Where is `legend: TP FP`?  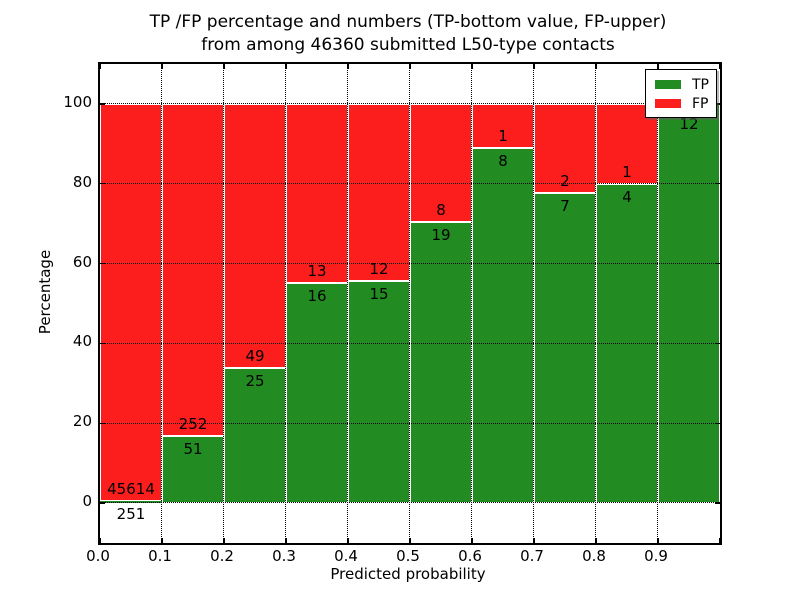 legend: TP FP is located at coordinates (681, 93).